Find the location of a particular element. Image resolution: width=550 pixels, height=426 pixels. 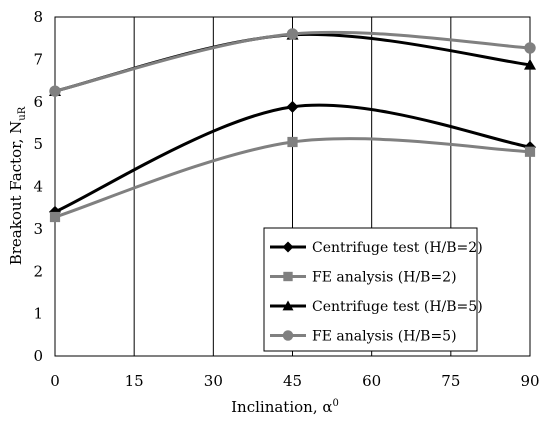

x-tick-label: 75 is located at coordinates (450, 381).